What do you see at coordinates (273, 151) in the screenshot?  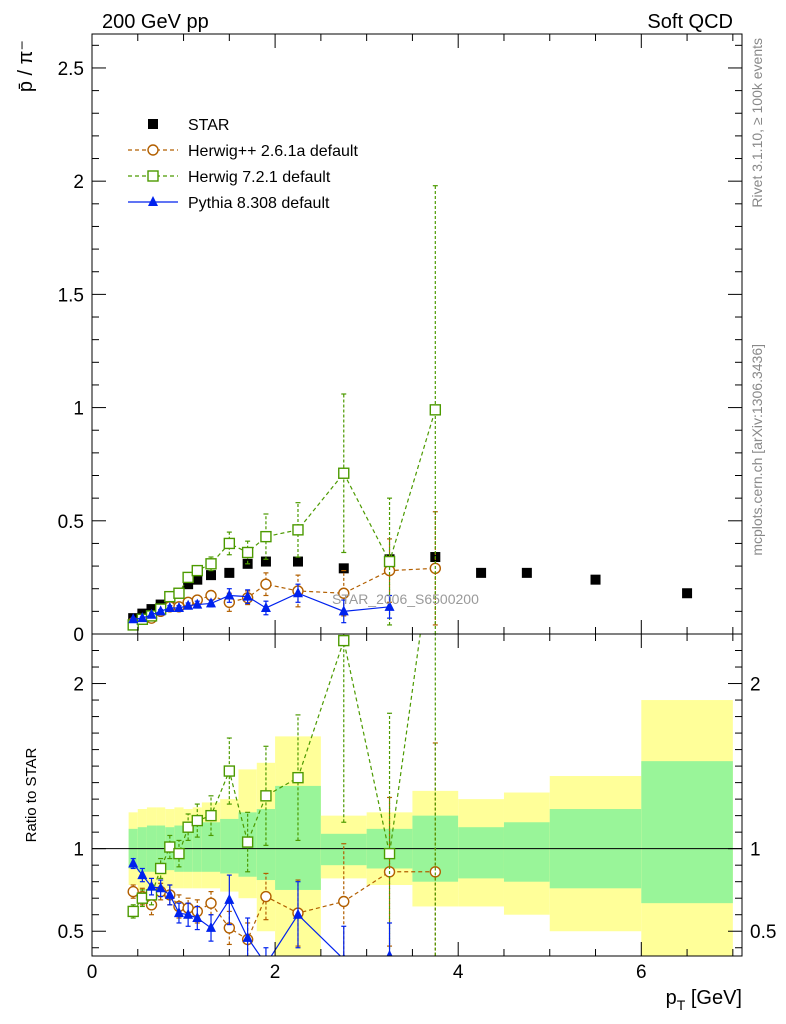 I see `legend-label-herwigpp: Herwig++ 2.6.1a default` at bounding box center [273, 151].